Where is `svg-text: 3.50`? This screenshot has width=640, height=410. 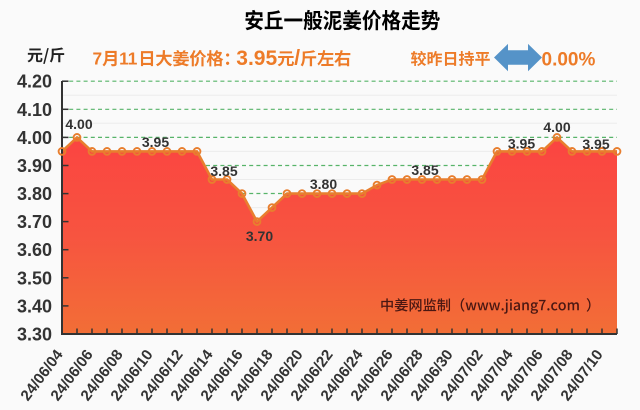 svg-text: 3.50 is located at coordinates (34, 278).